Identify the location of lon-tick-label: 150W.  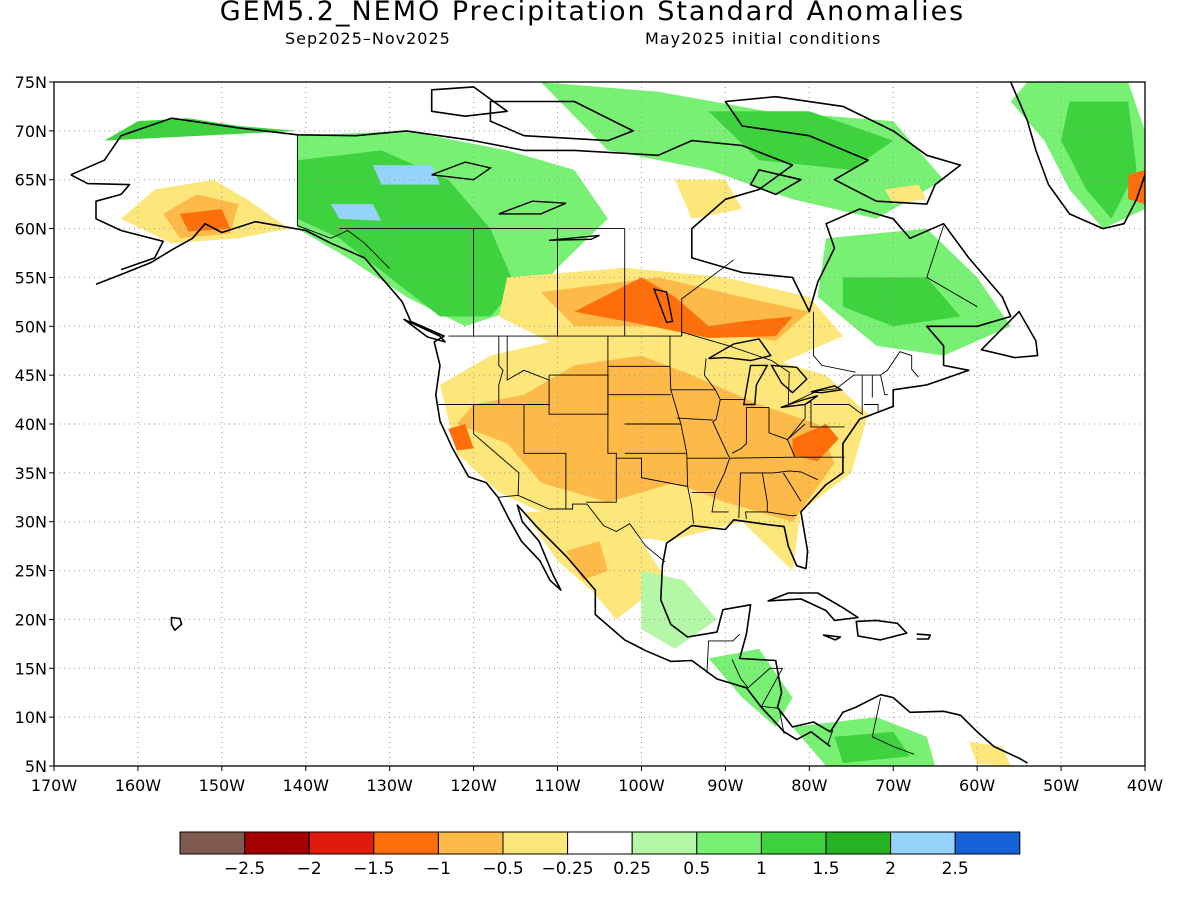
(222, 785).